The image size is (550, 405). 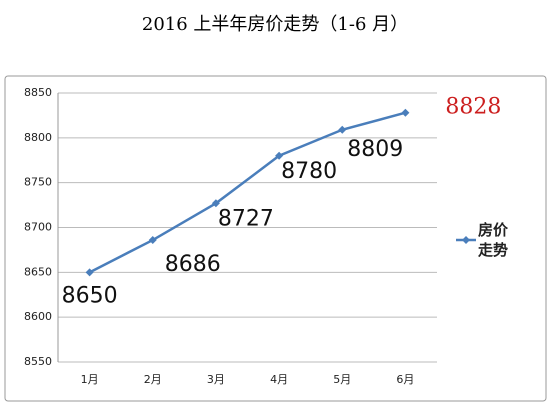 I want to click on data-label: 8828, so click(x=473, y=107).